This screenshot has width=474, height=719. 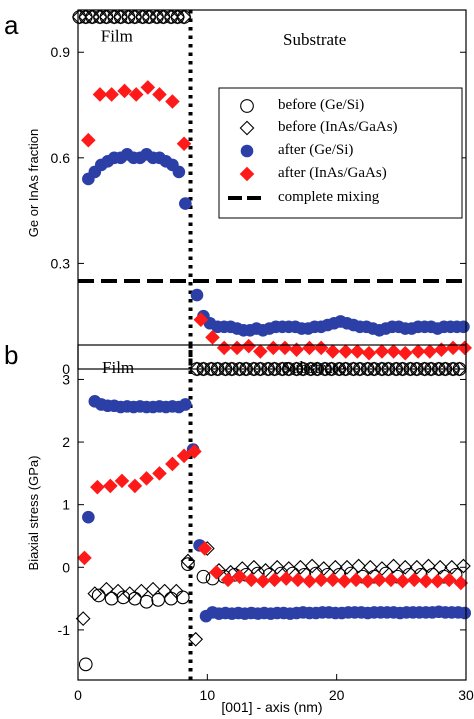 What do you see at coordinates (117, 36) in the screenshot?
I see `panel-a-film-annotation: Film` at bounding box center [117, 36].